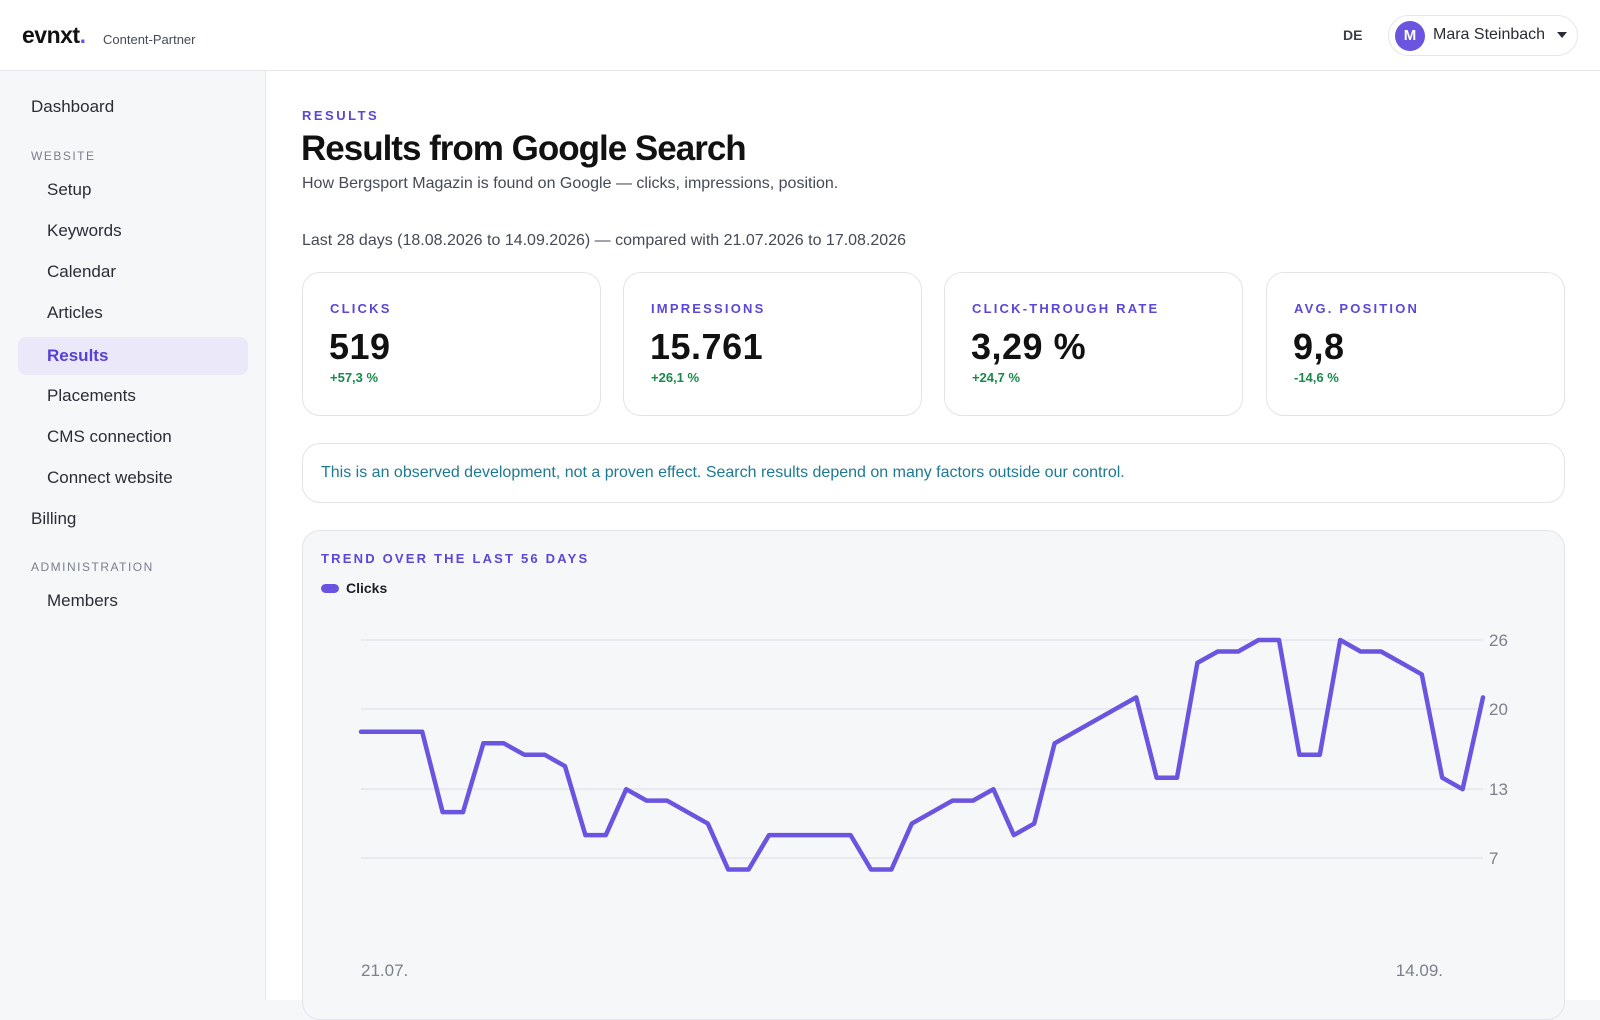 The image size is (1600, 1020). I want to click on x-tick-label: 21.07., so click(384, 970).